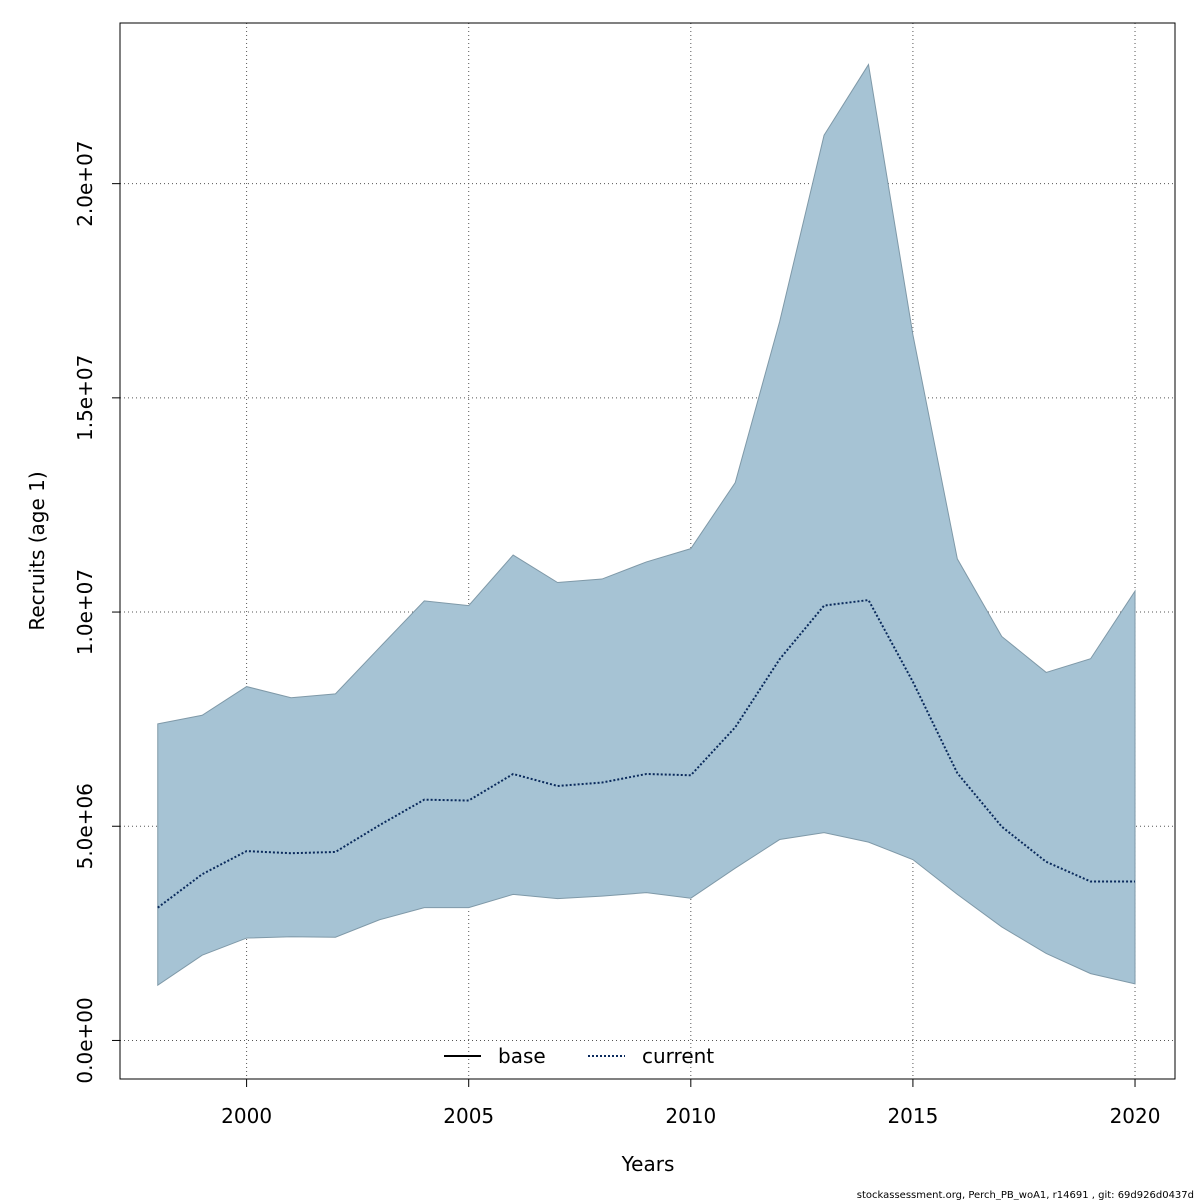 The height and width of the screenshot is (1200, 1200). I want to click on y-tick-label-5.0e+06: 5.0e+06, so click(85, 826).